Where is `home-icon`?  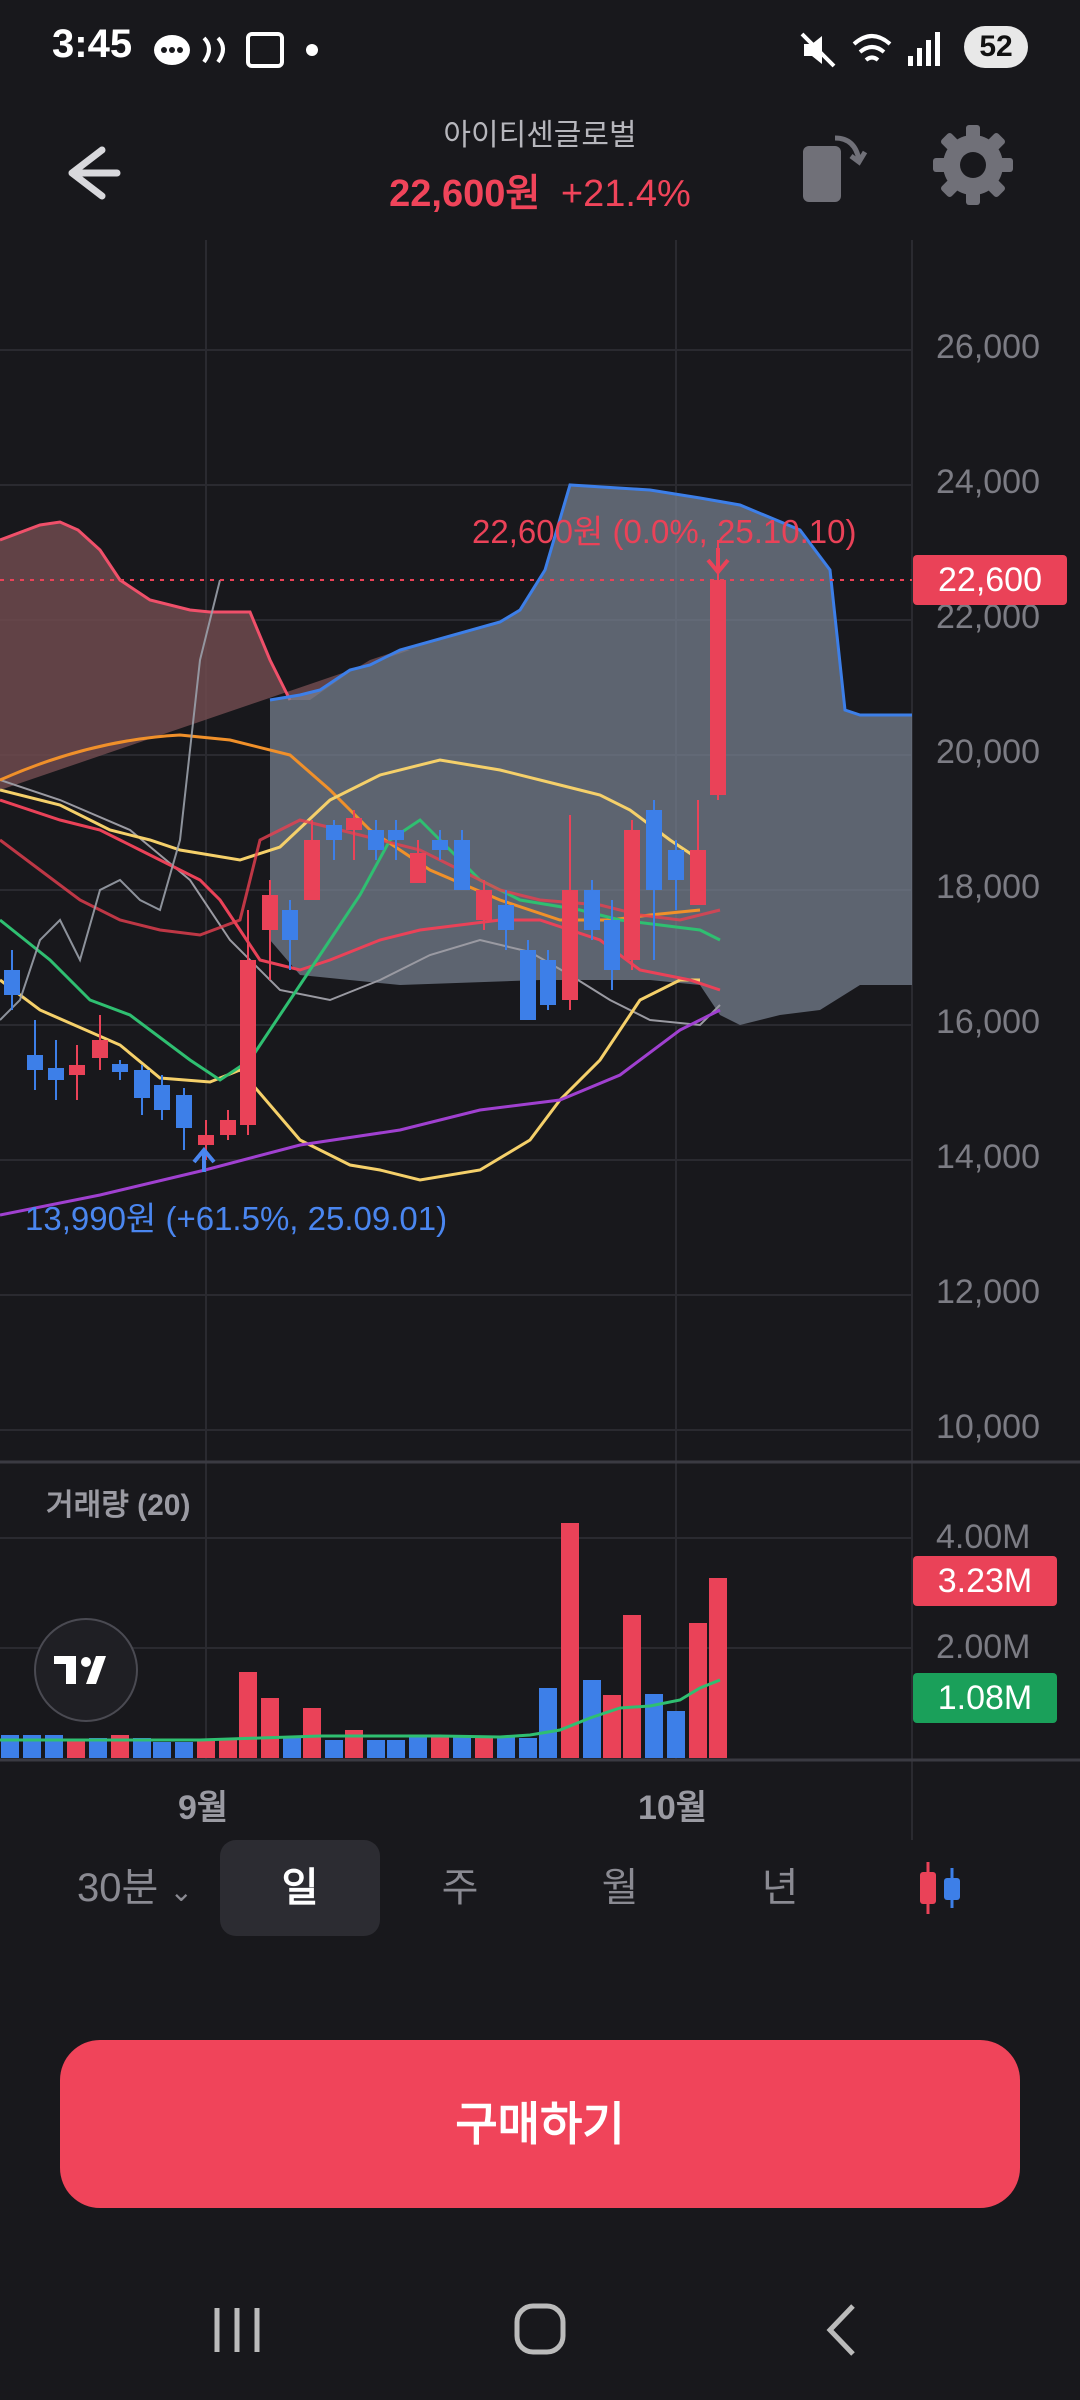
home-icon is located at coordinates (540, 2330).